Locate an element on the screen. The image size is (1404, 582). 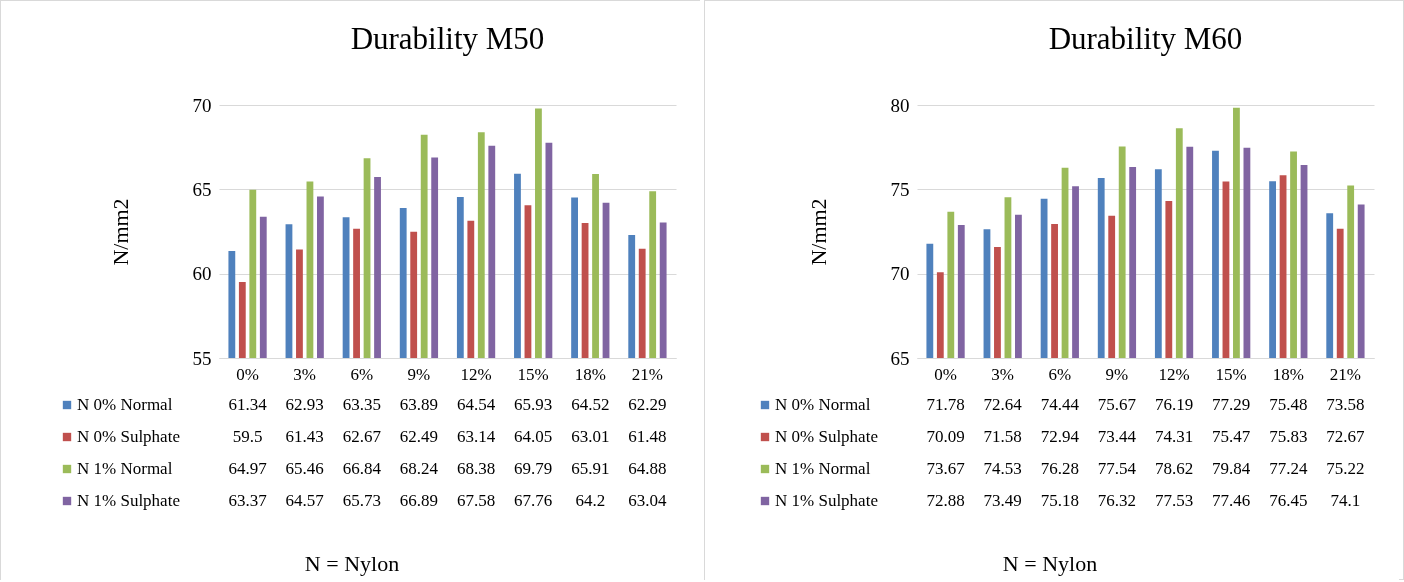
data-label: 75.22 is located at coordinates (1345, 468).